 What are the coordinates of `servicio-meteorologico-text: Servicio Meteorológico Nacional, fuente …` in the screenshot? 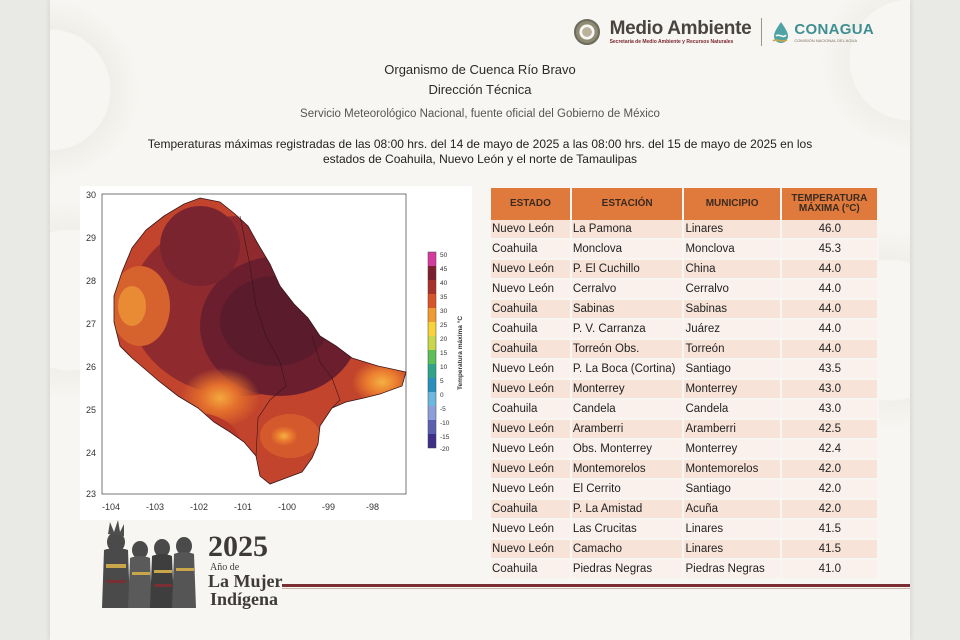 It's located at (480, 114).